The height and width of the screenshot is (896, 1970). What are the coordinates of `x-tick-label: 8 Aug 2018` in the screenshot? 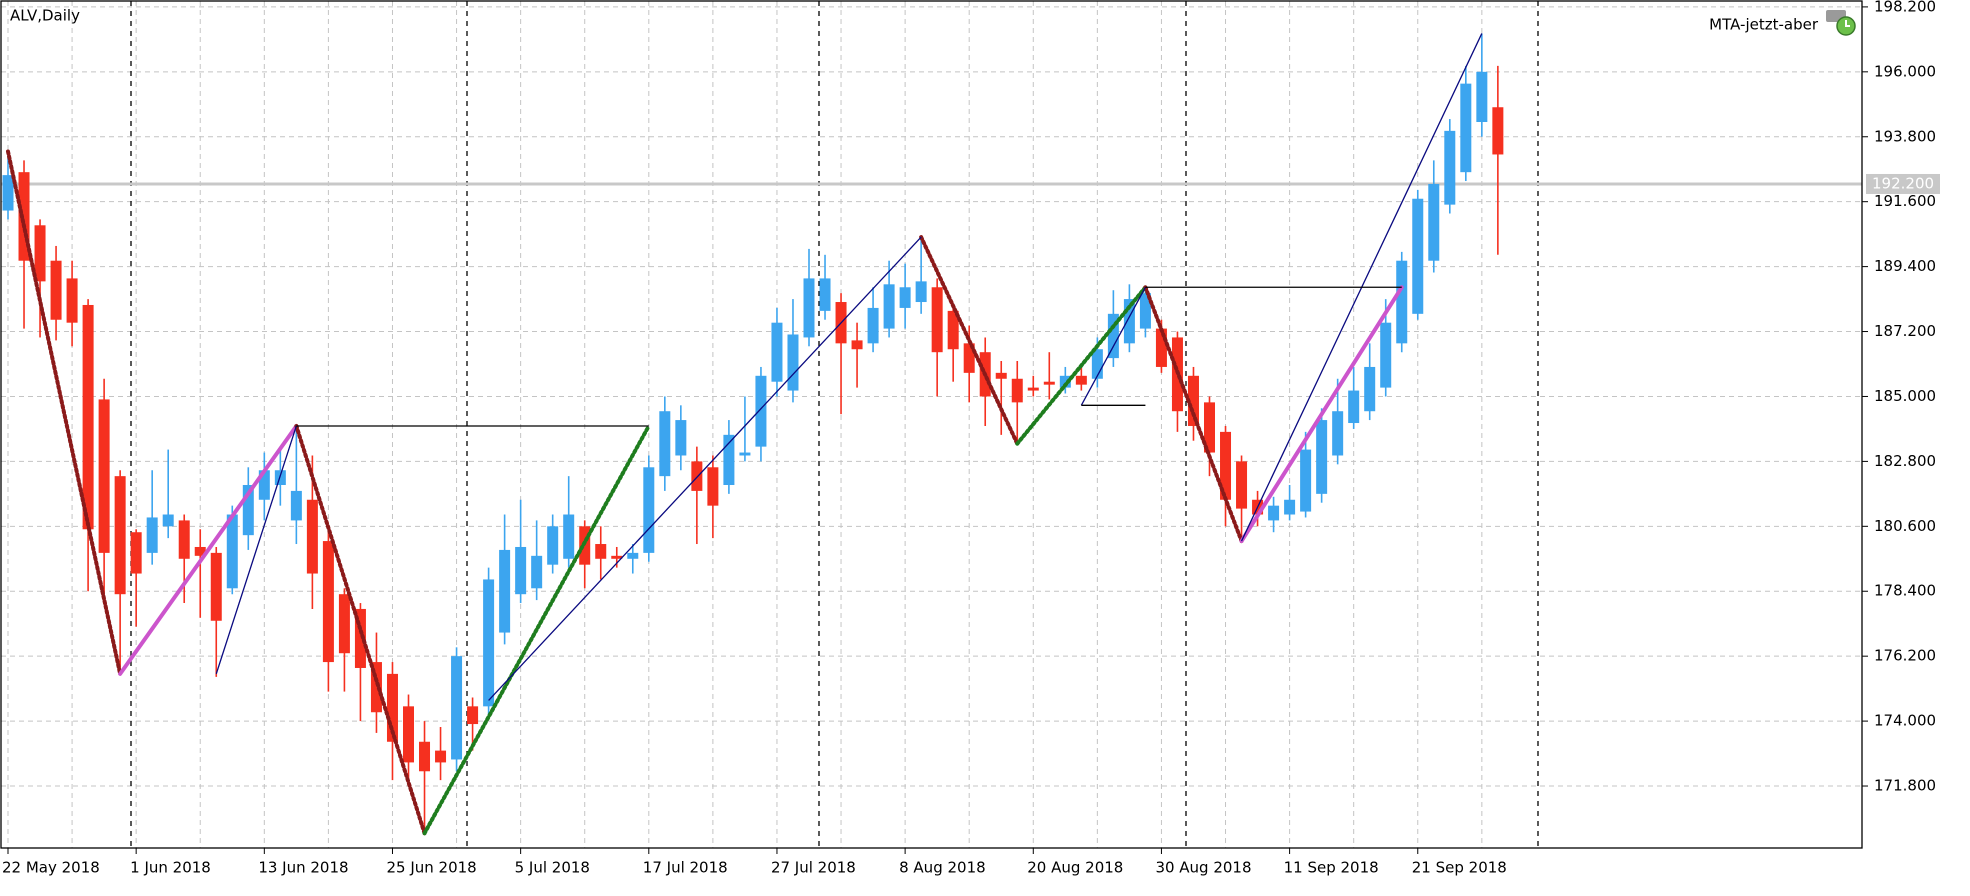 It's located at (942, 868).